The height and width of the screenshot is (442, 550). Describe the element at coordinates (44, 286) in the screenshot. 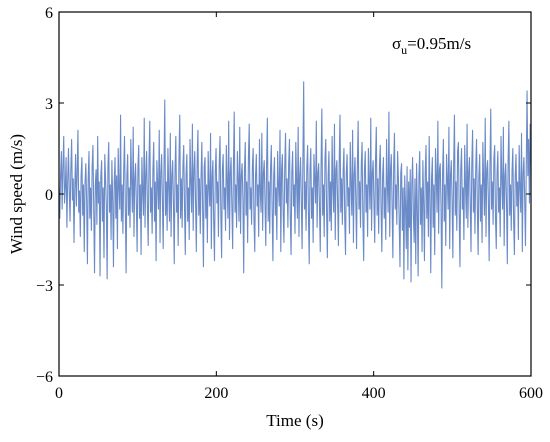

I see `y-tick-label: −3` at that location.